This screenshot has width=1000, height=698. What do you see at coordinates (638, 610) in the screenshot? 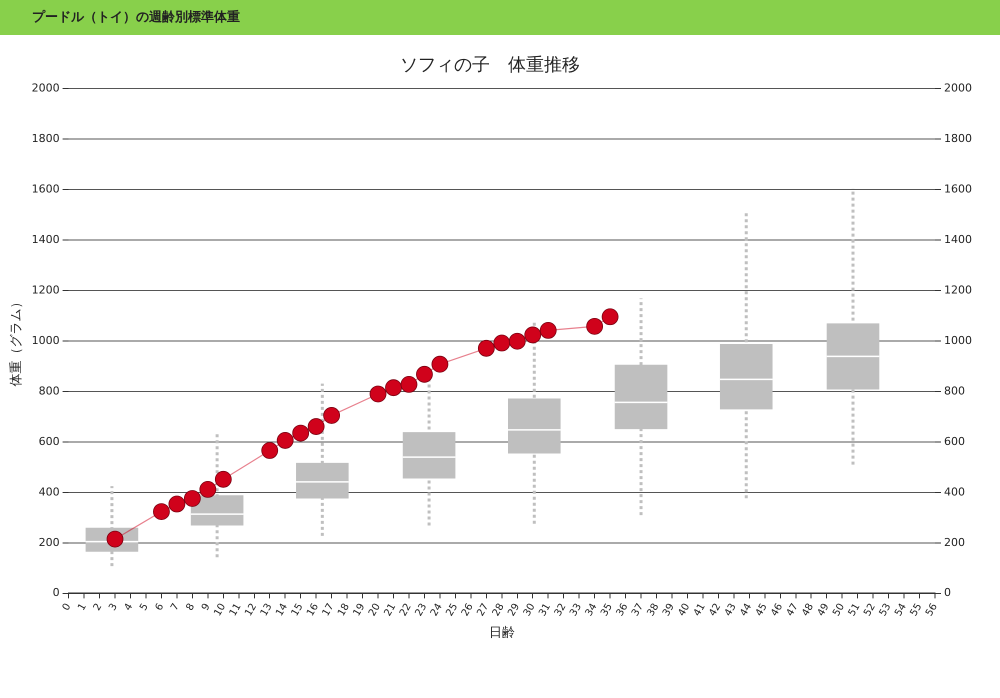
I see `x-tick-label: 37` at bounding box center [638, 610].